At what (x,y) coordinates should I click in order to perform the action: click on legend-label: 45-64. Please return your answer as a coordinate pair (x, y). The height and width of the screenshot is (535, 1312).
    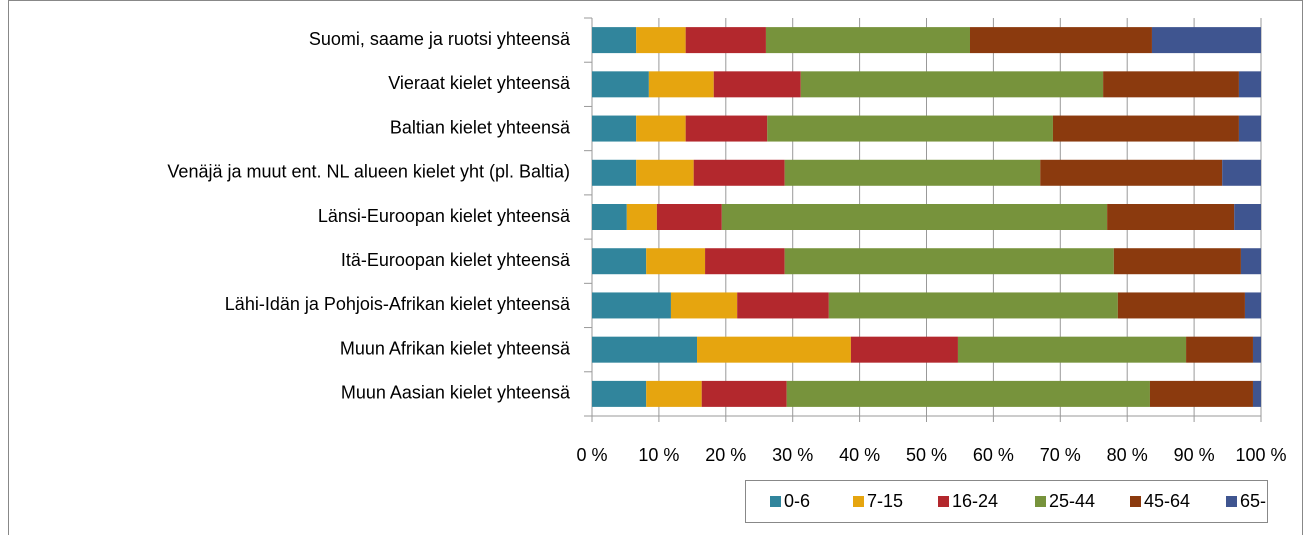
    Looking at the image, I should click on (1167, 501).